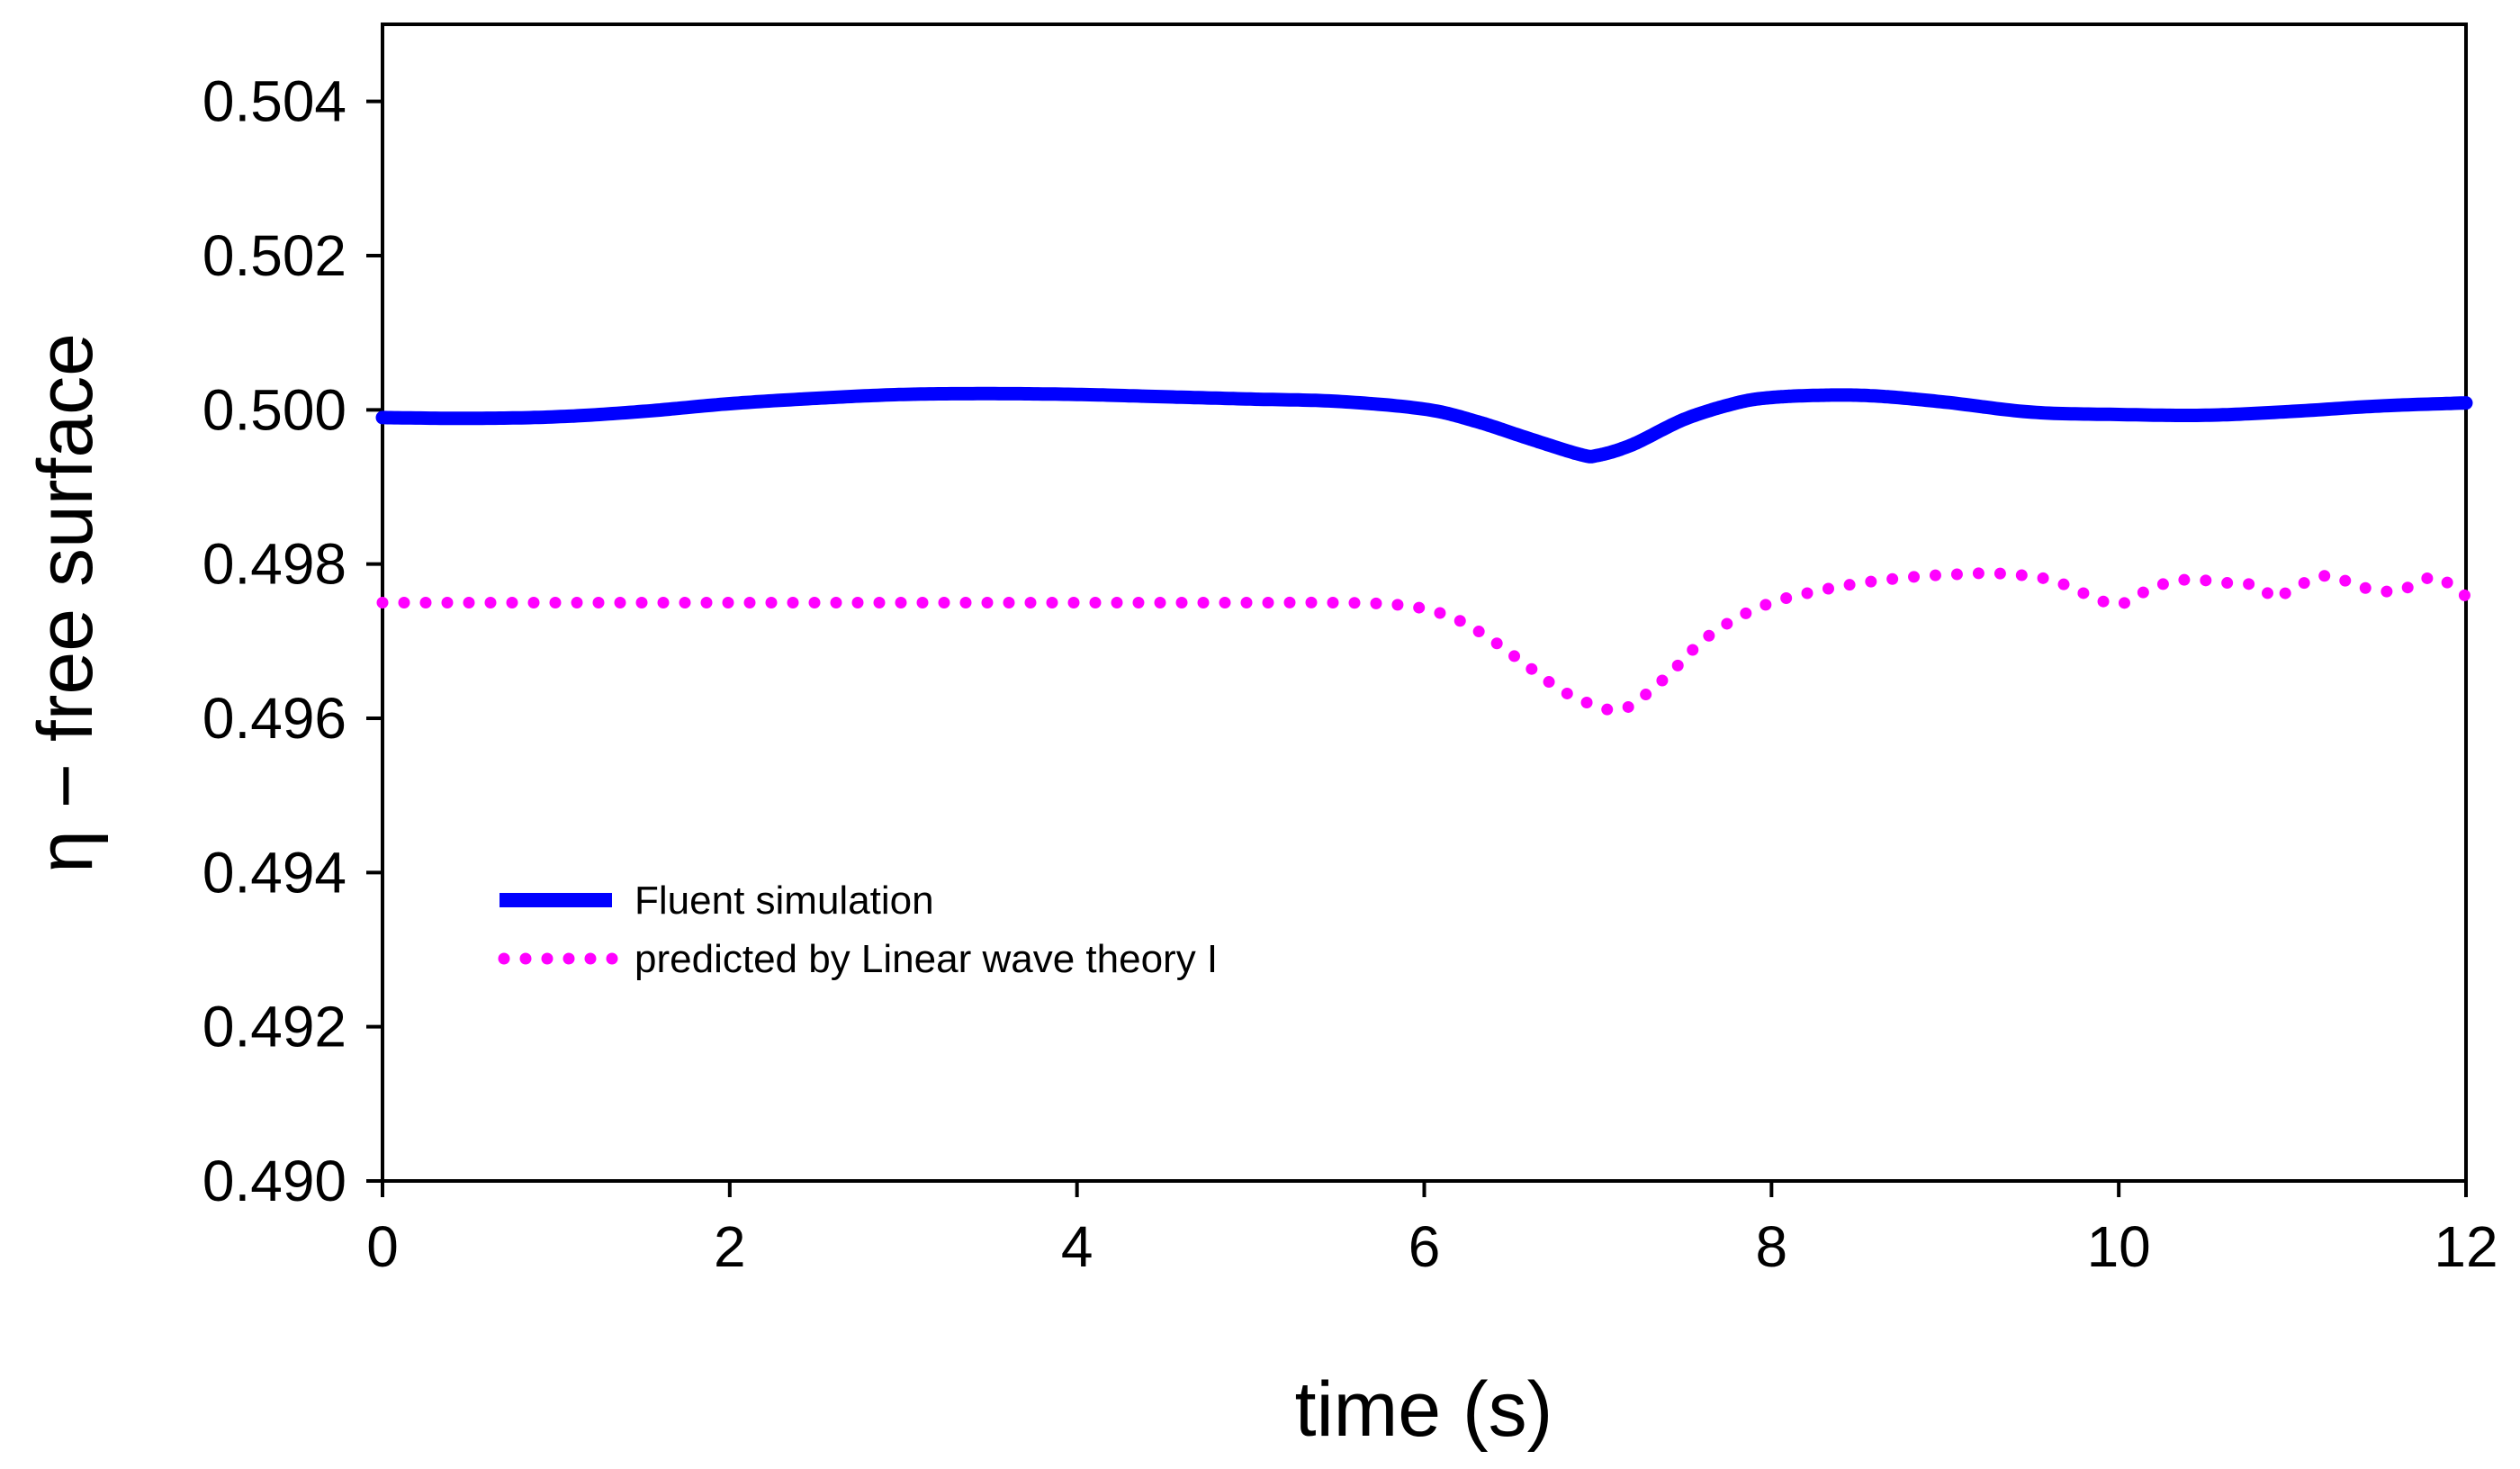 The image size is (2520, 1469). Describe the element at coordinates (926, 959) in the screenshot. I see `legend-label-linear-wave-theory: predicted by Linear wave theory I` at that location.